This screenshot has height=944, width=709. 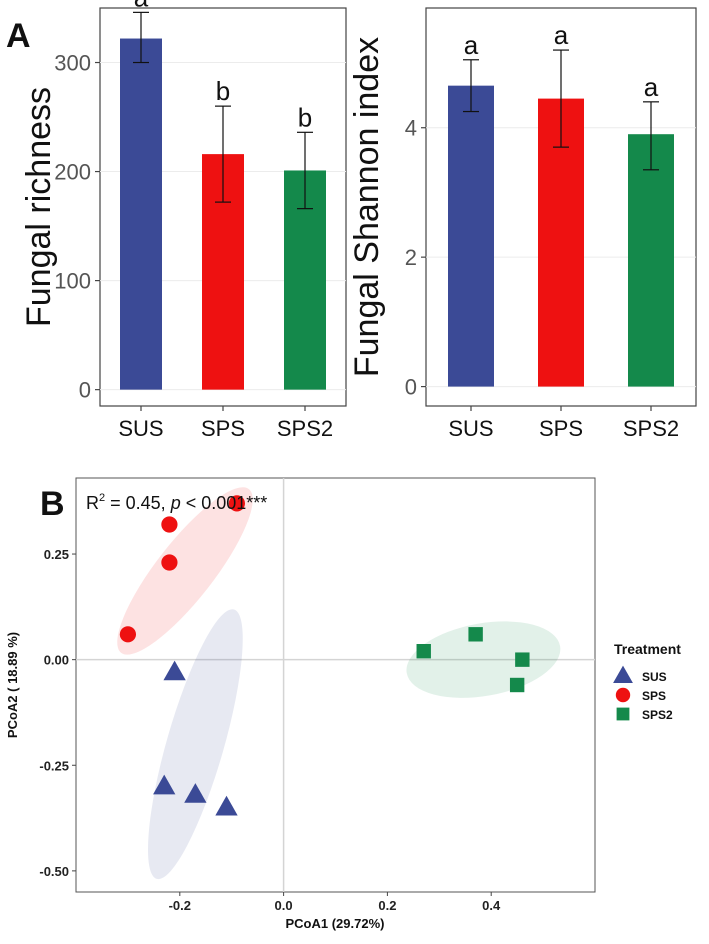 What do you see at coordinates (367, 207) in the screenshot?
I see `shannon-y-axis-title: Fungal Shannon index` at bounding box center [367, 207].